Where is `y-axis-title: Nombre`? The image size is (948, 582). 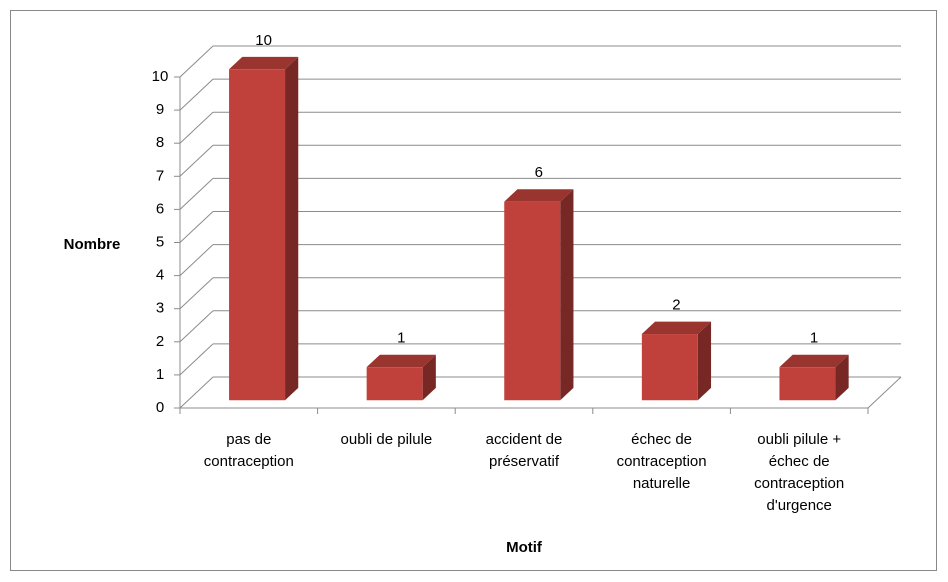 y-axis-title: Nombre is located at coordinates (92, 244).